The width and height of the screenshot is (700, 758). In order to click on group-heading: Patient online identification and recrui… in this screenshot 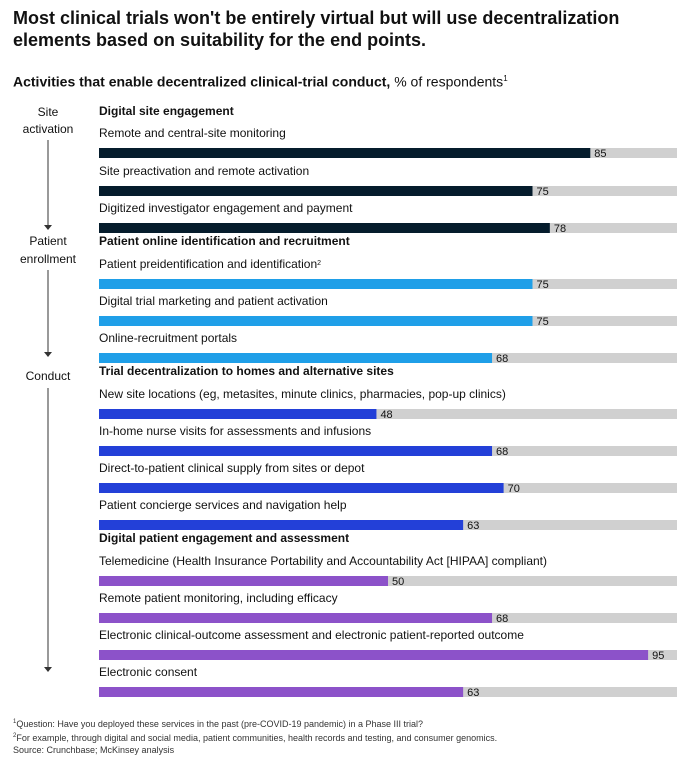, I will do `click(224, 241)`.